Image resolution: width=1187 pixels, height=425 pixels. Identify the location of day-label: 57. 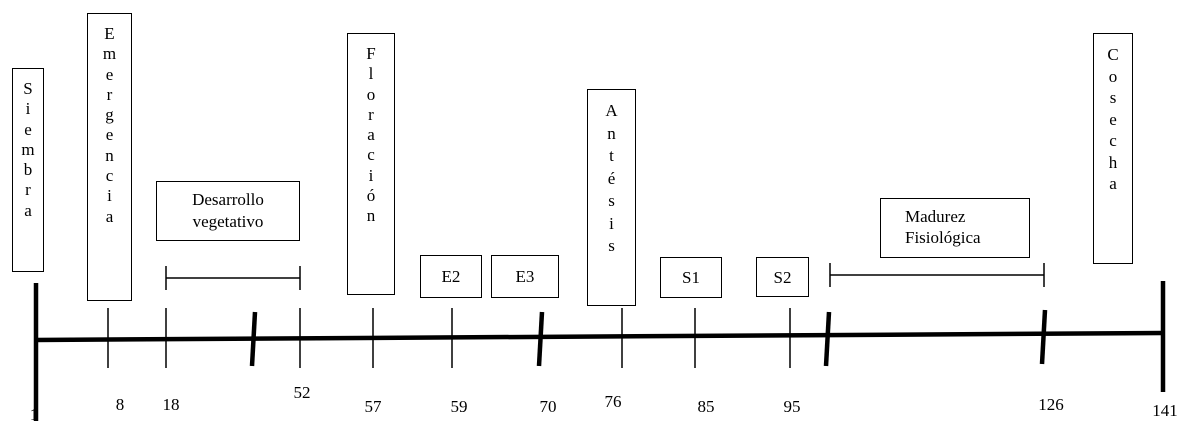
(373, 406).